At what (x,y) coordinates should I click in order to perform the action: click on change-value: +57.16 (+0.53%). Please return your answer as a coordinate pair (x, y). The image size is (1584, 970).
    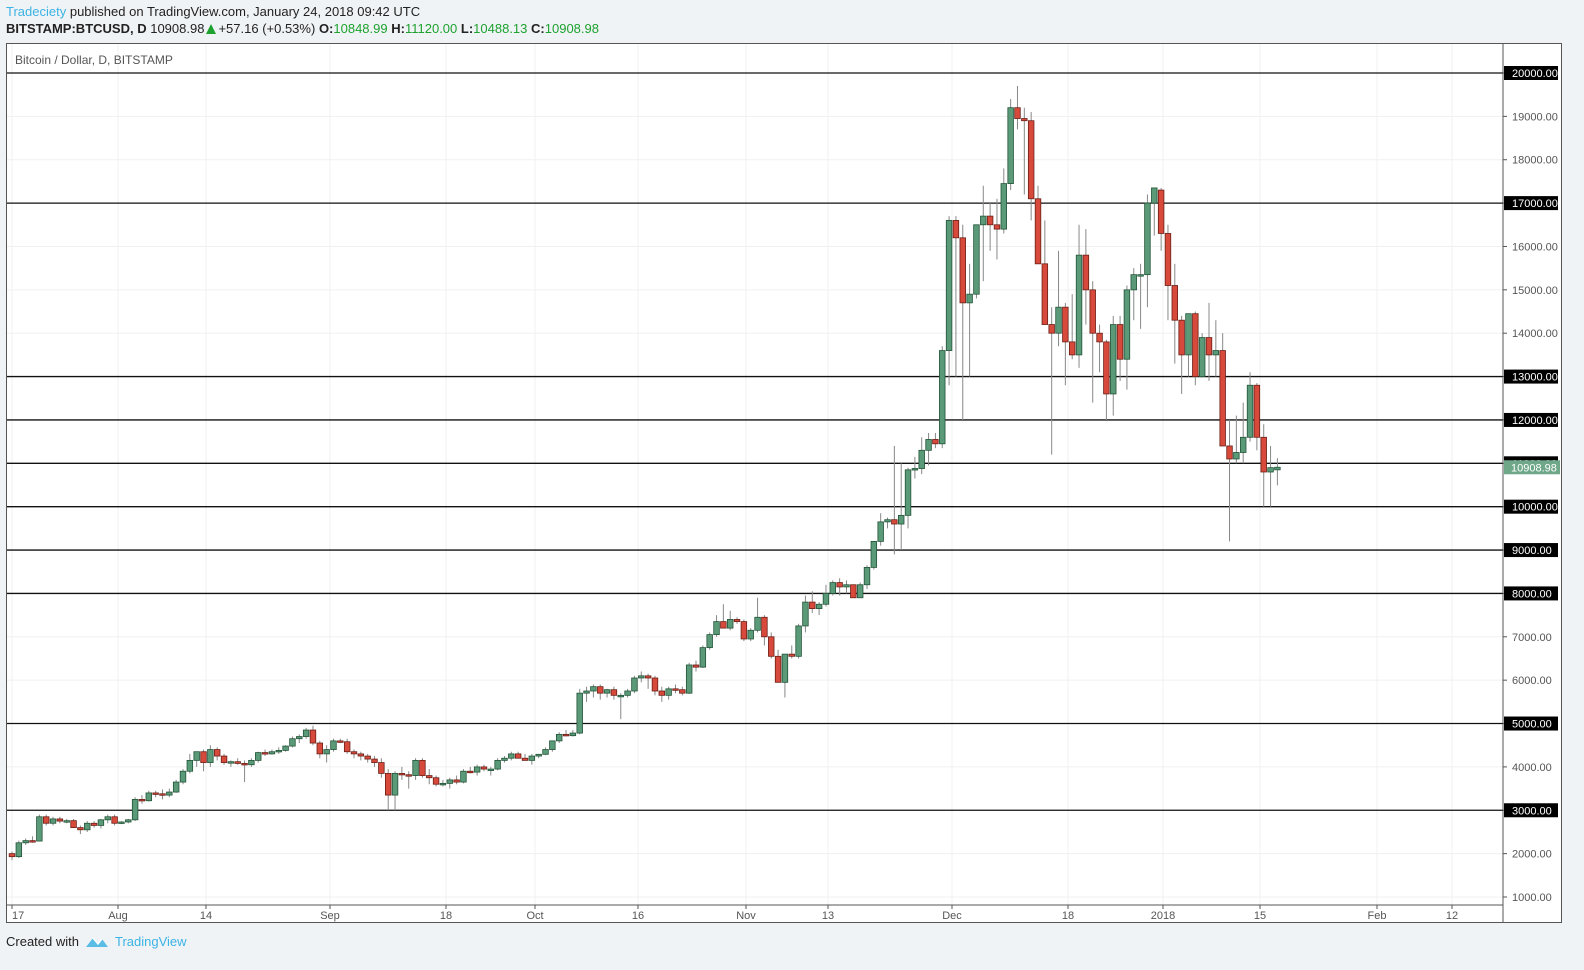
    Looking at the image, I should click on (267, 28).